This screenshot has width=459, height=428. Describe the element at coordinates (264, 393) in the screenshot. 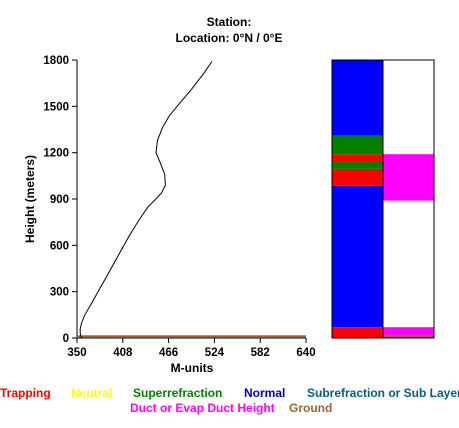

I see `legend-item: Normal` at that location.